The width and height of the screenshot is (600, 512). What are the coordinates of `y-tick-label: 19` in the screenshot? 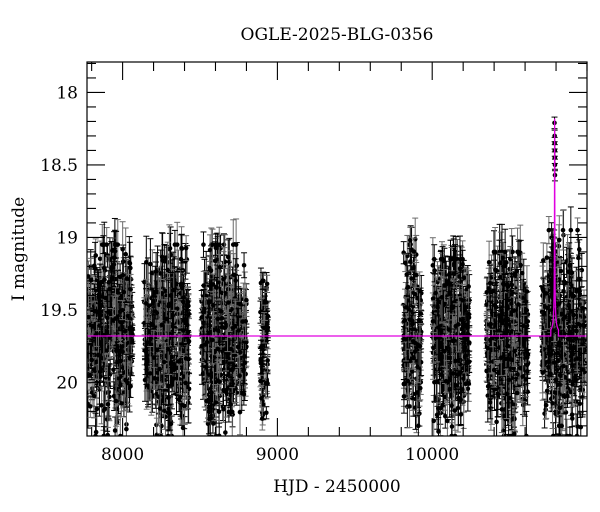 It's located at (67, 238).